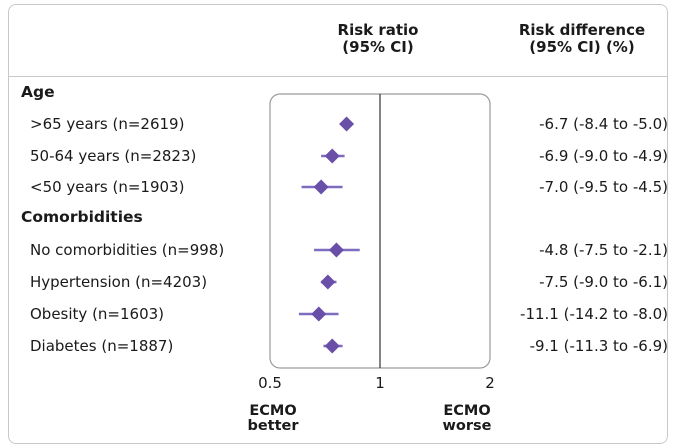 The image size is (677, 447). Describe the element at coordinates (582, 47) in the screenshot. I see `risk-difference-header-line2: (95% CI) (%)` at that location.